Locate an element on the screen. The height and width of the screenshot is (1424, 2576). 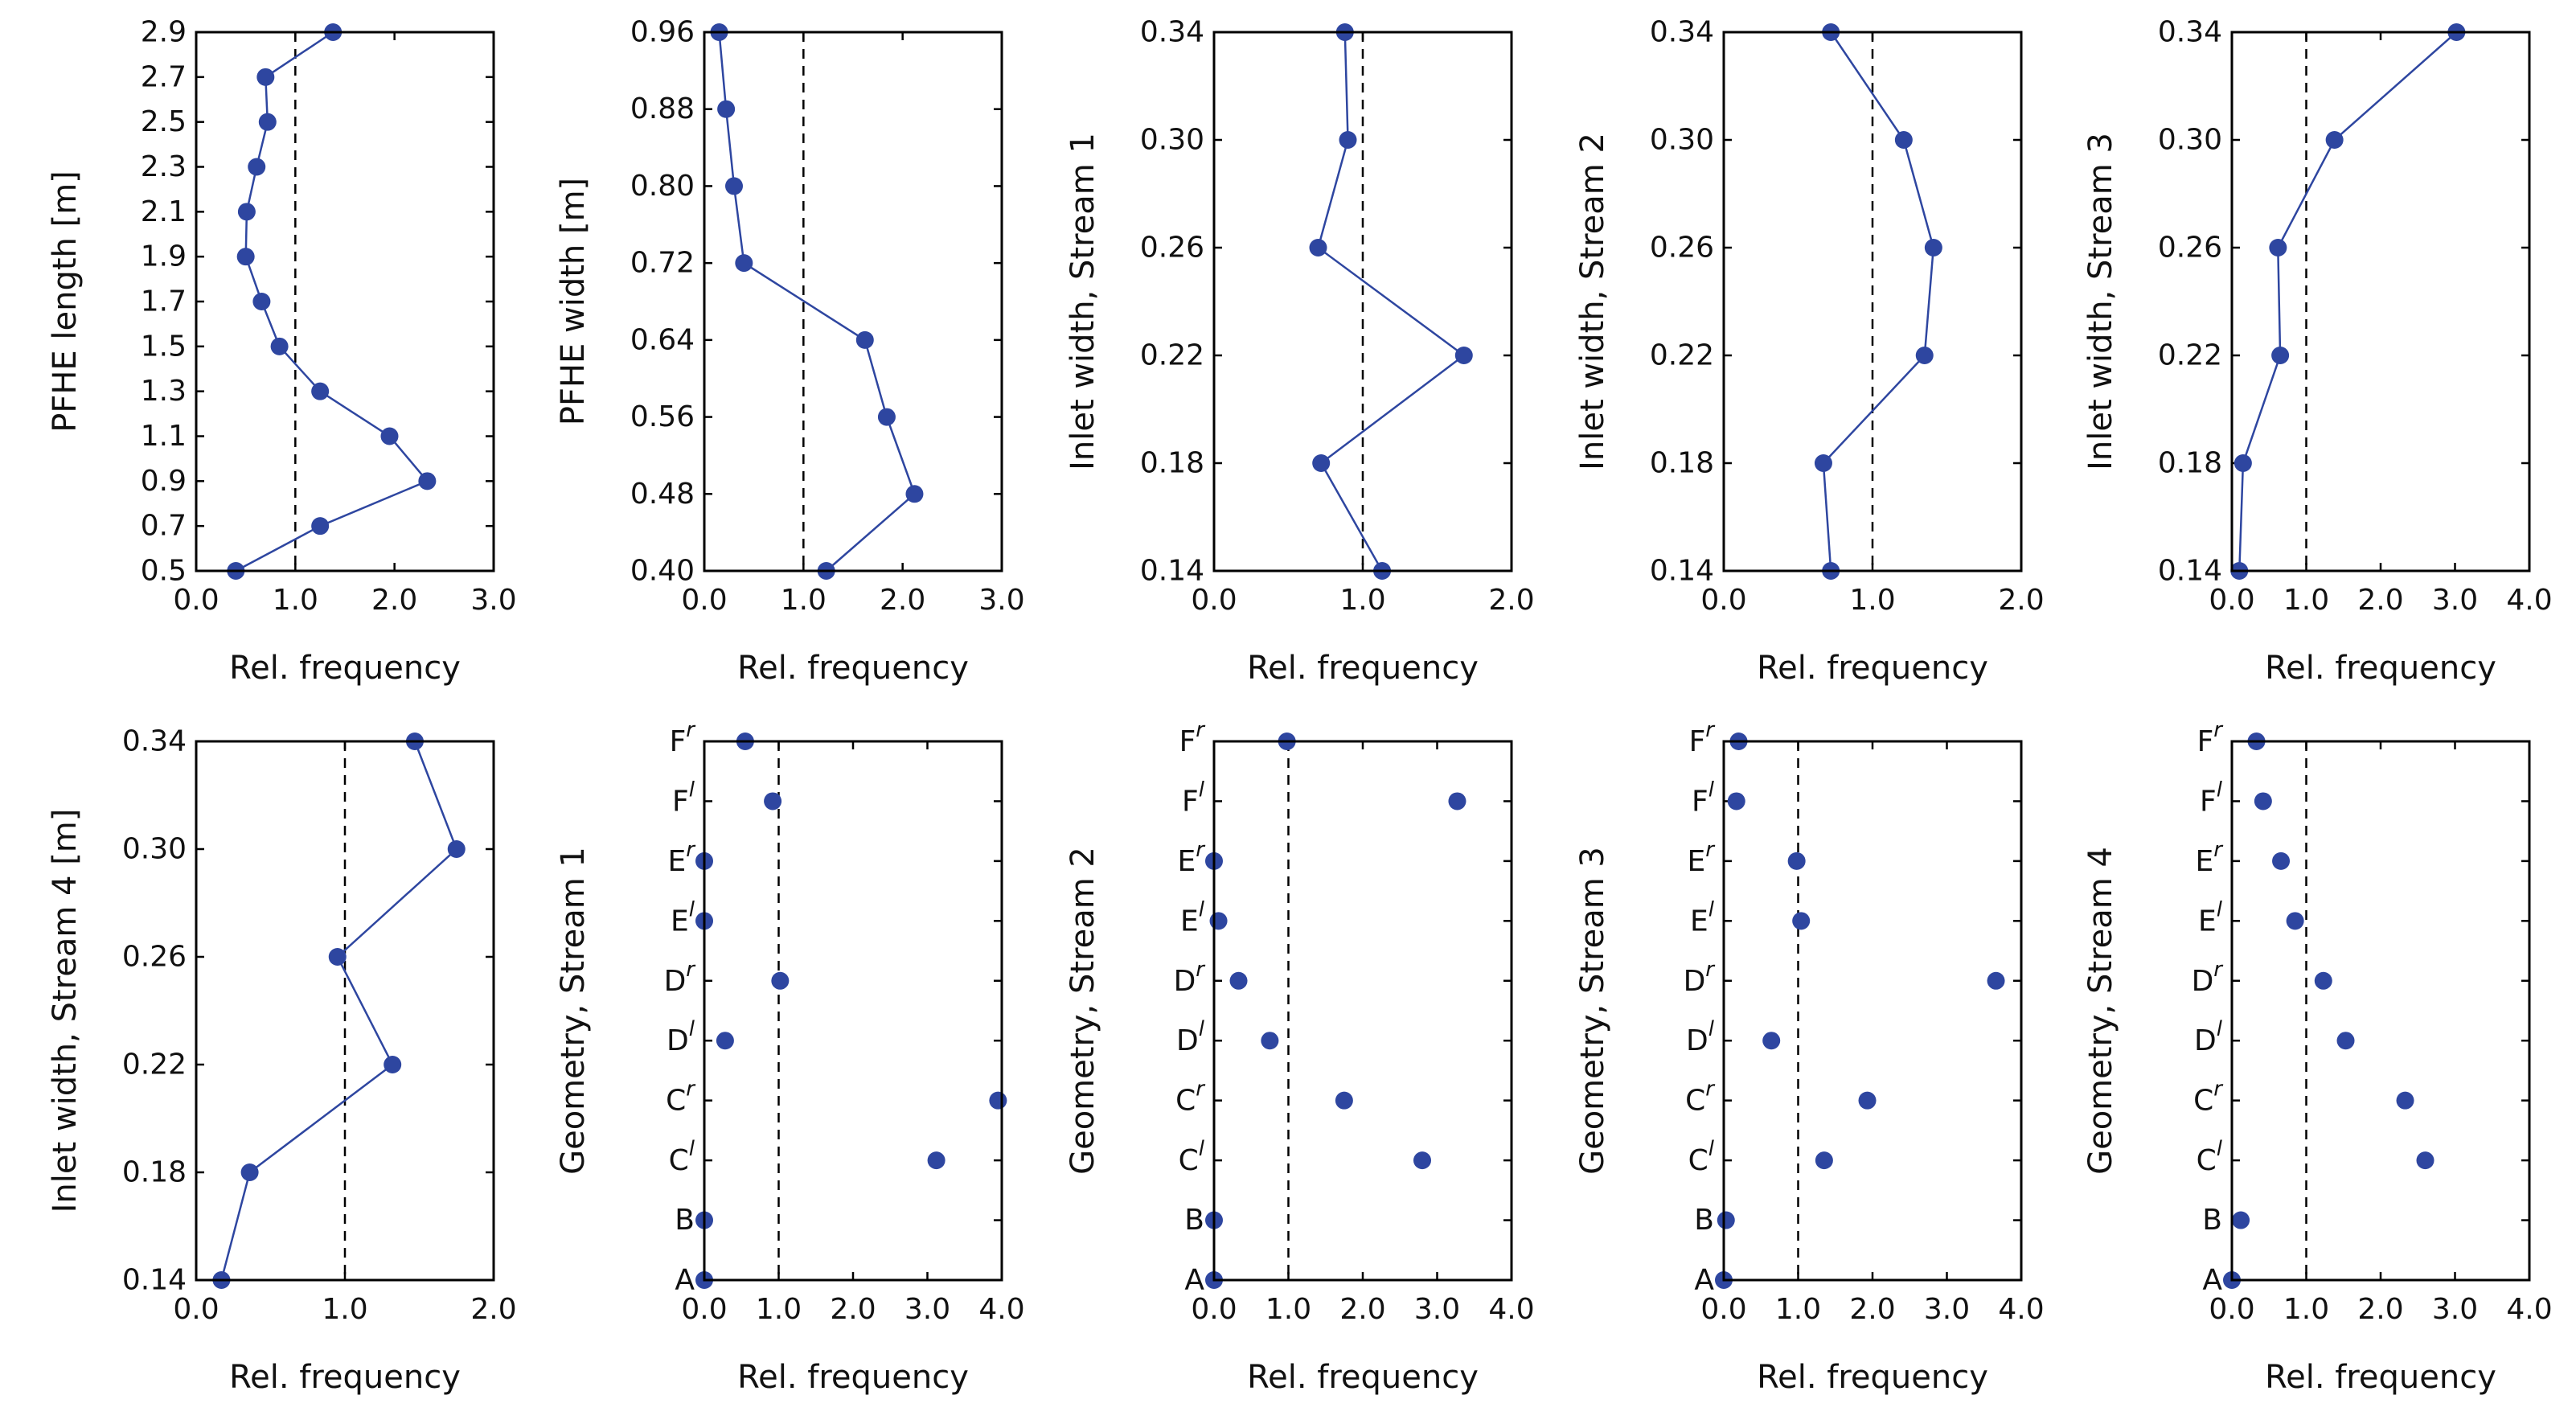
y-tick-label: 0.88 is located at coordinates (662, 108).